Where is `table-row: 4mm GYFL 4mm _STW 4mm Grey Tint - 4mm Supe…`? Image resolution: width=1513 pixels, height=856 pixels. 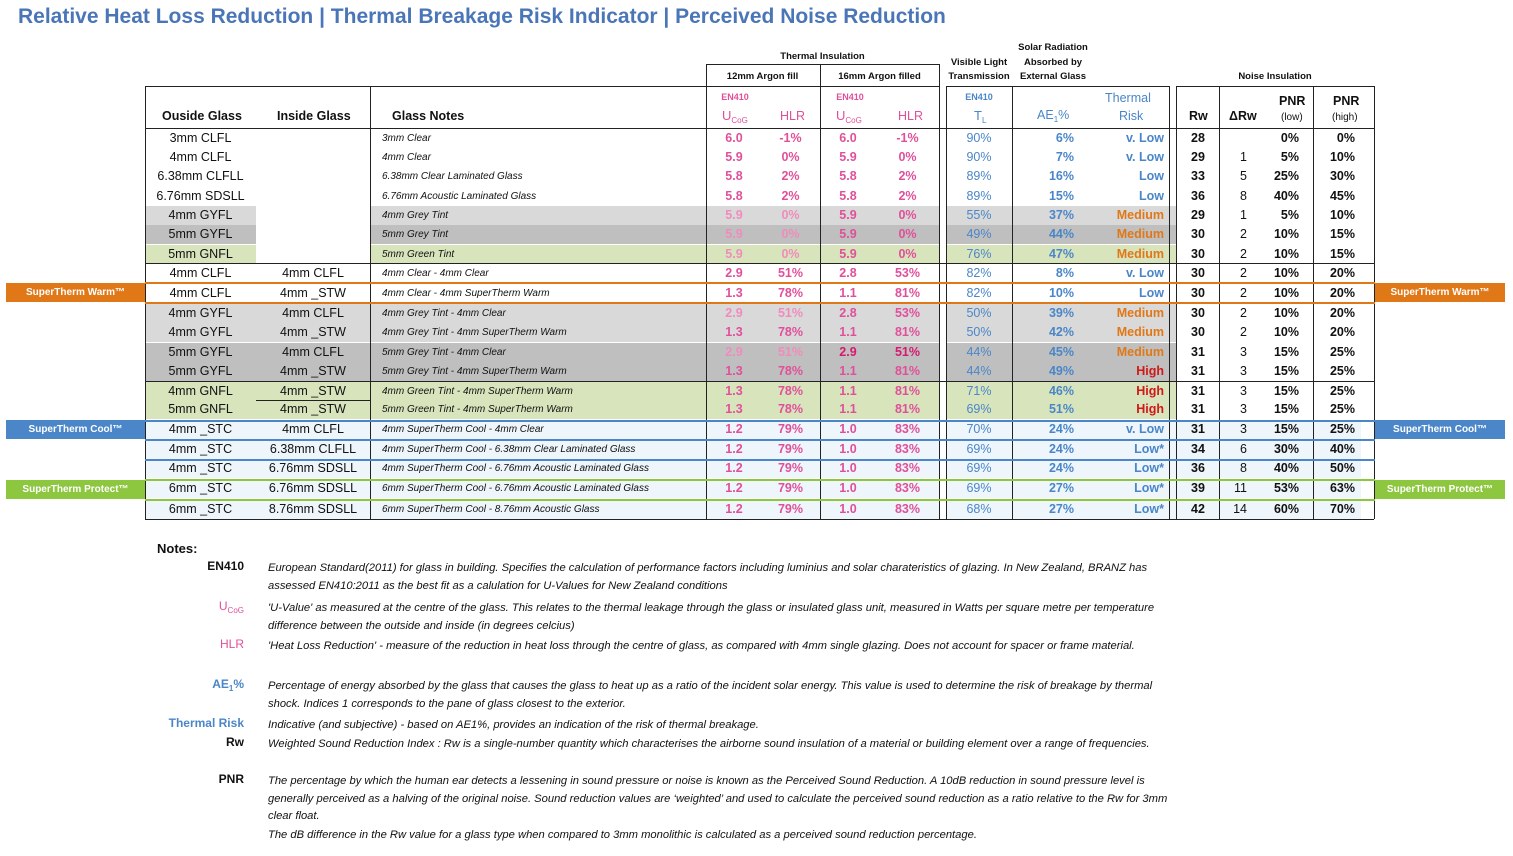 table-row: 4mm GYFL 4mm _STW 4mm Grey Tint - 4mm Supe… is located at coordinates (760, 332).